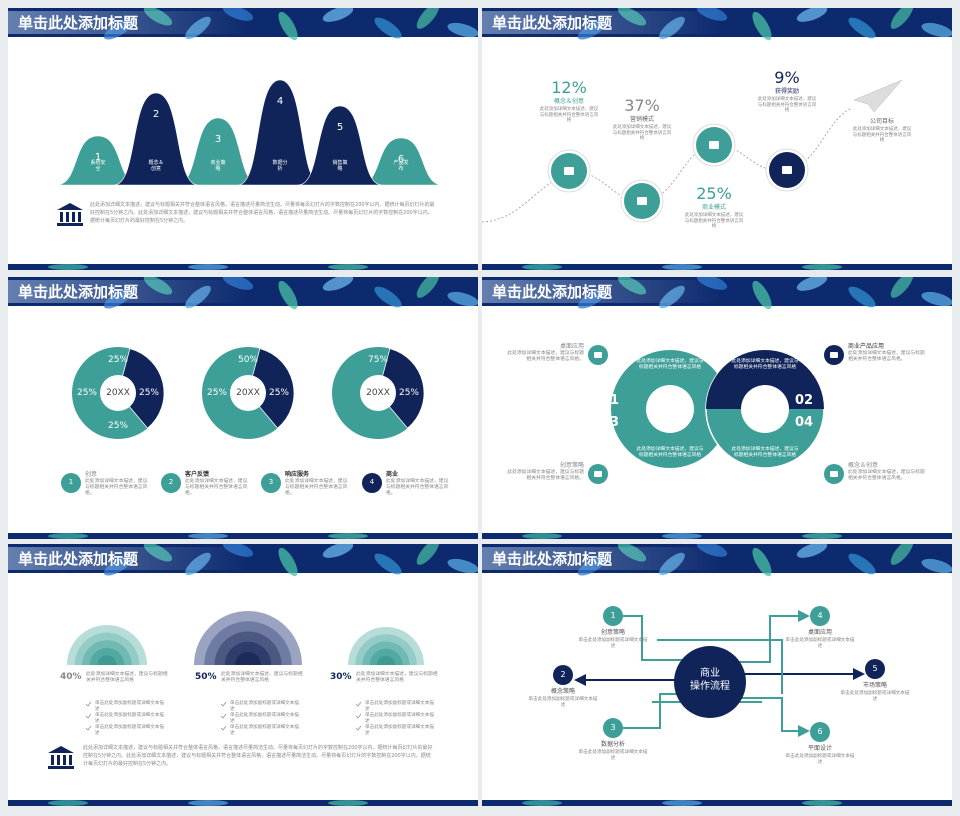  What do you see at coordinates (248, 658) in the screenshot?
I see `arc-band` at bounding box center [248, 658].